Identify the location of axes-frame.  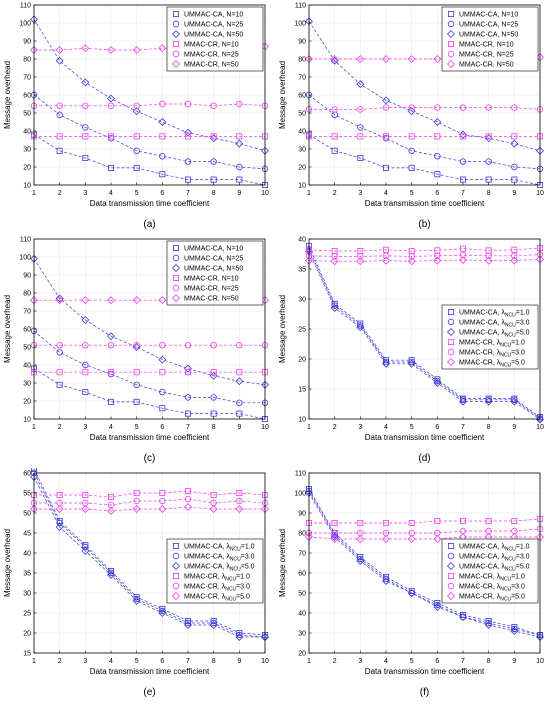
(149, 563).